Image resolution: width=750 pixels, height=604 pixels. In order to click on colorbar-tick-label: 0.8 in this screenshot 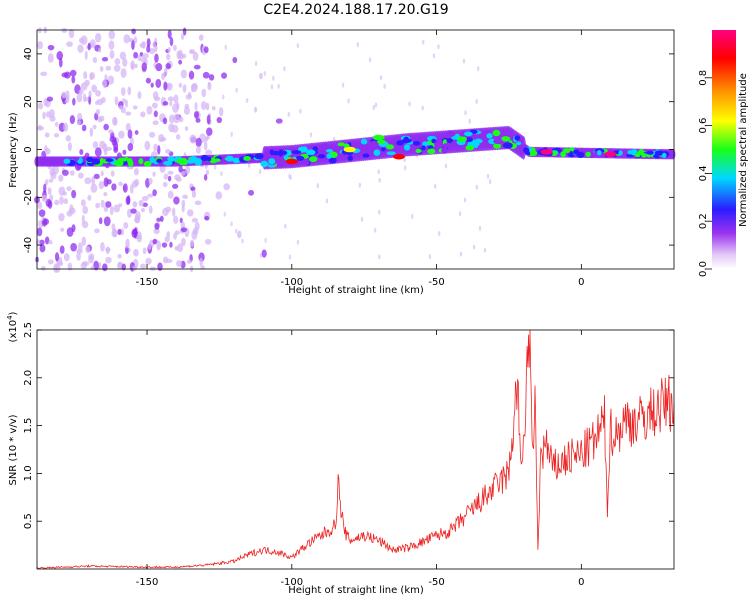, I will do `click(703, 78)`.